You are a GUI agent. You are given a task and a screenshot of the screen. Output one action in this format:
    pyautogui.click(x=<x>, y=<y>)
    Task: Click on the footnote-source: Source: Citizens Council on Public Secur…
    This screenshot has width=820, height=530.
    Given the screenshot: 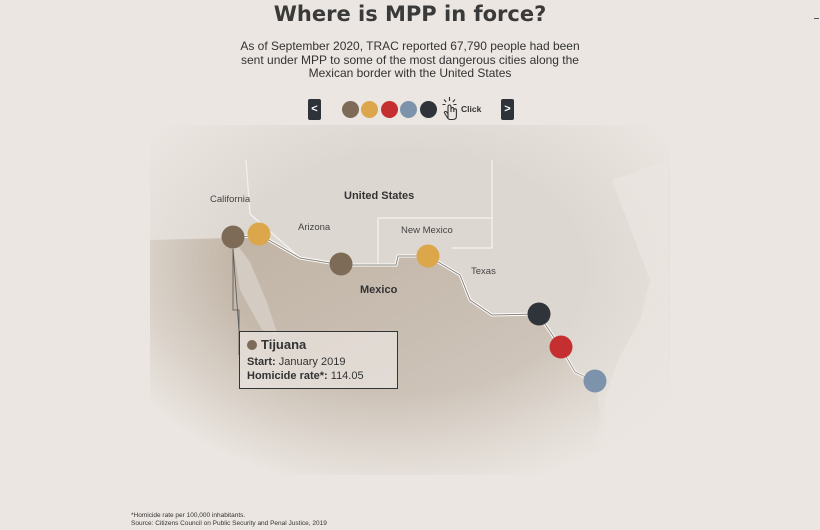 What is the action you would take?
    pyautogui.click(x=229, y=523)
    